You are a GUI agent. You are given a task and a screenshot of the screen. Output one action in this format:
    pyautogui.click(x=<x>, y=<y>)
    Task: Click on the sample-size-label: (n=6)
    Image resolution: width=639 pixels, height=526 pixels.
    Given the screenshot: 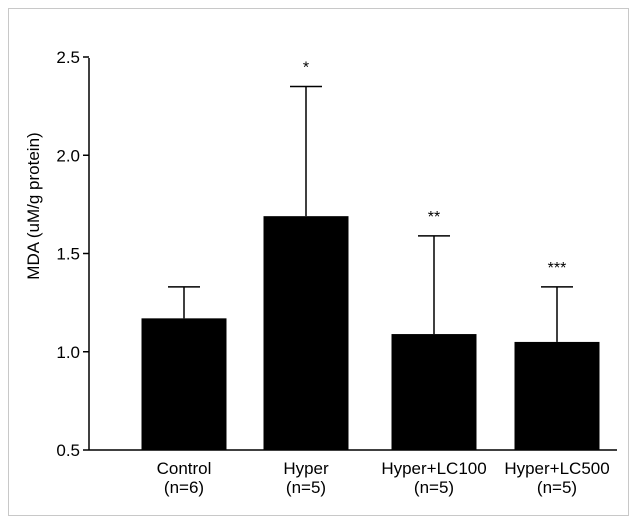 What is the action you would take?
    pyautogui.click(x=184, y=487)
    